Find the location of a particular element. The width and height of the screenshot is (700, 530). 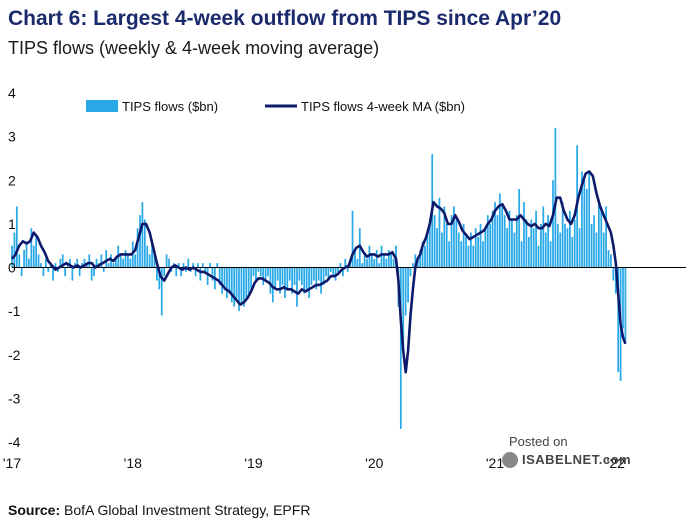

watermark-line2: ISABELNET.com is located at coordinates (577, 459).